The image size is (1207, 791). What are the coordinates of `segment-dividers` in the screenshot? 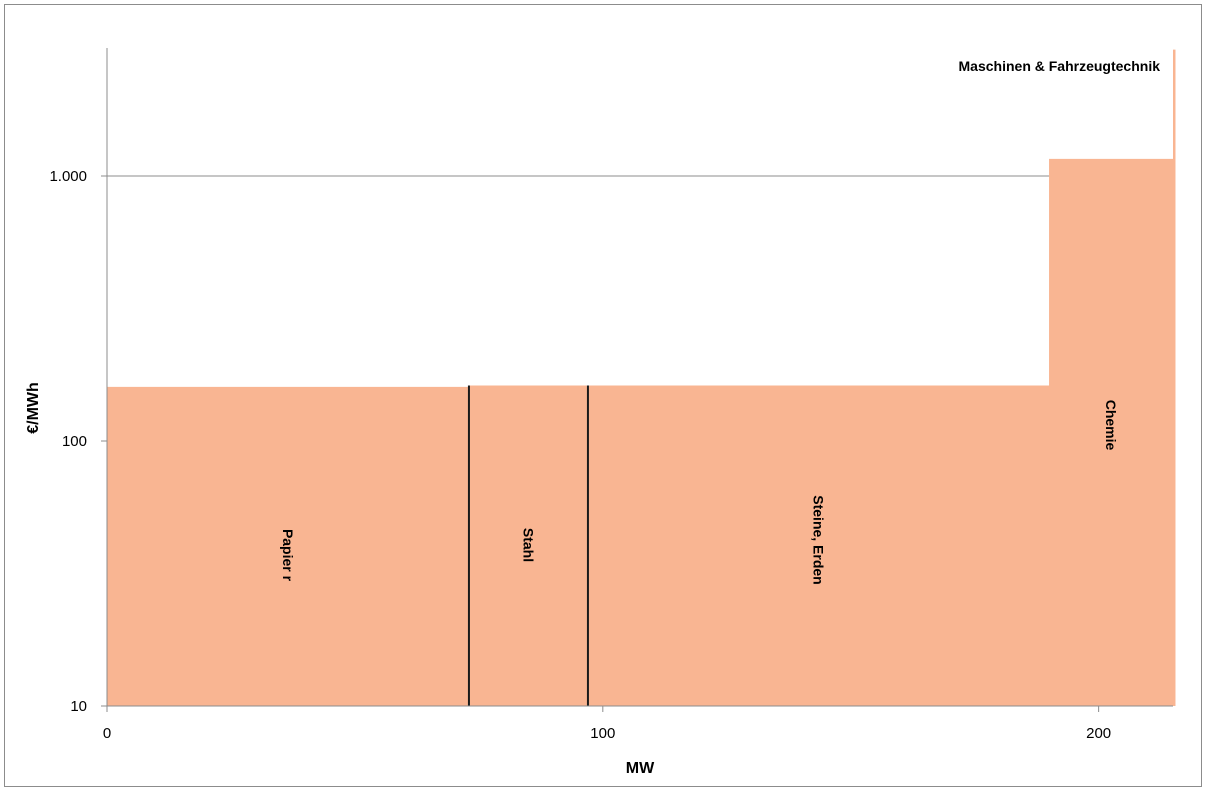 It's located at (528, 545).